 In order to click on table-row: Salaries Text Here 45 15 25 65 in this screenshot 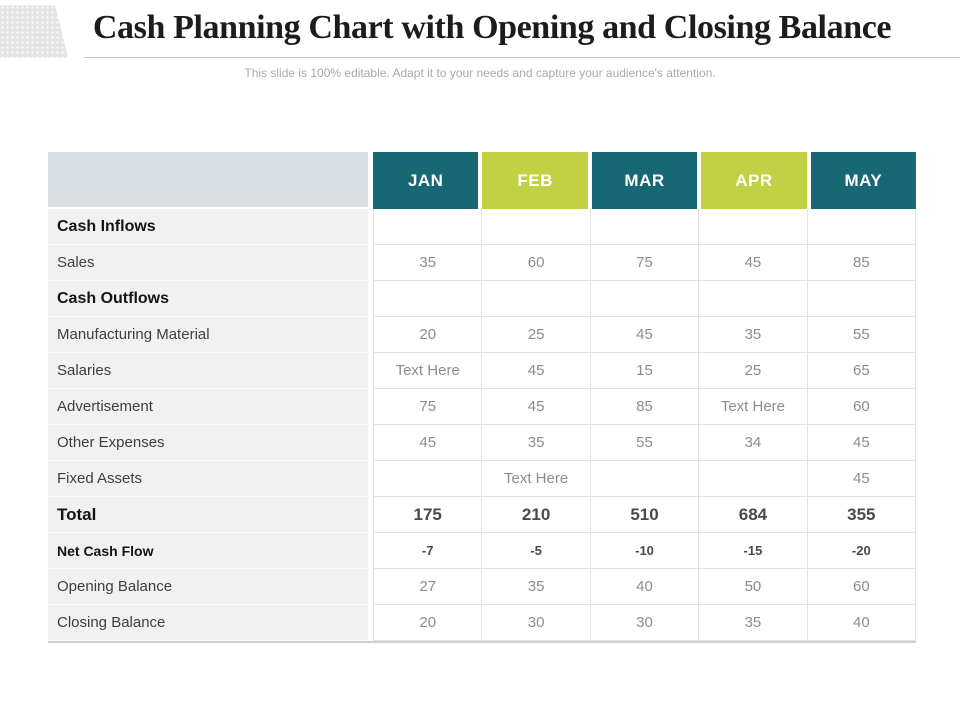, I will do `click(482, 371)`.